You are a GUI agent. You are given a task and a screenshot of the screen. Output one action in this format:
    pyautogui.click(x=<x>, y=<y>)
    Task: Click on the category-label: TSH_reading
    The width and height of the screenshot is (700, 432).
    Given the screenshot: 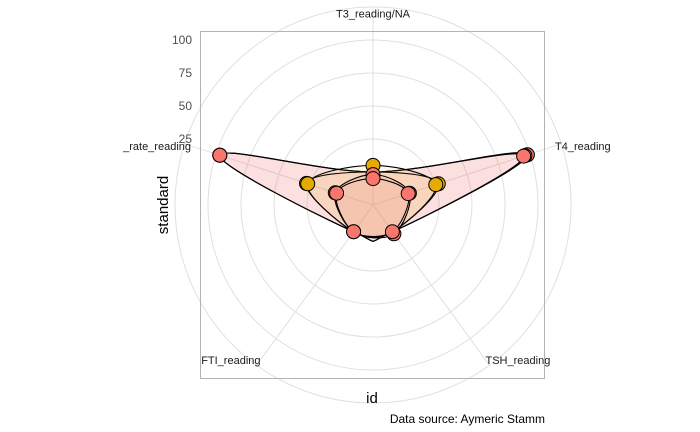 What is the action you would take?
    pyautogui.click(x=518, y=361)
    